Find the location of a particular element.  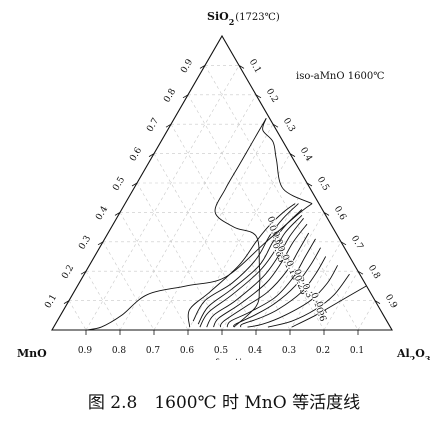

corner-label-mno: MnO is located at coordinates (32, 353).